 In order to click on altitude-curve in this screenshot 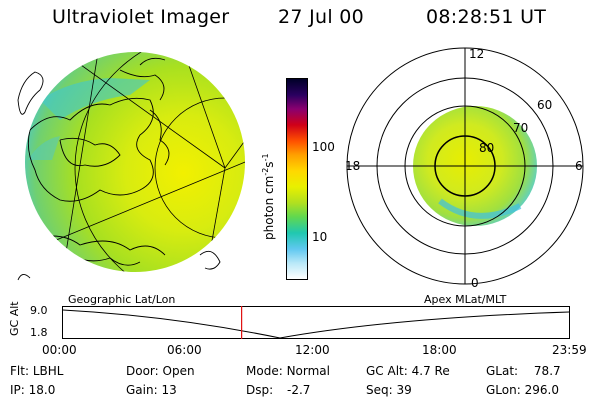, I will do `click(316, 324)`.